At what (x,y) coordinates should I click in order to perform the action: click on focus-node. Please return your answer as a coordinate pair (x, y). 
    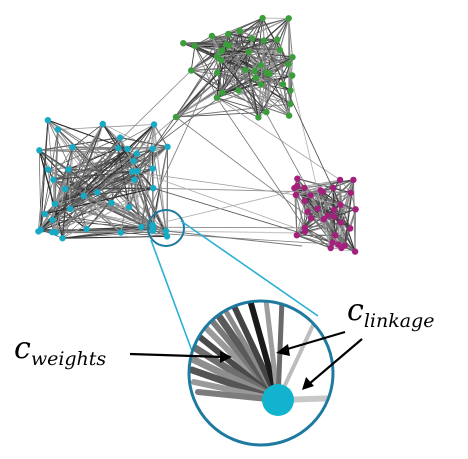
    Looking at the image, I should click on (278, 400).